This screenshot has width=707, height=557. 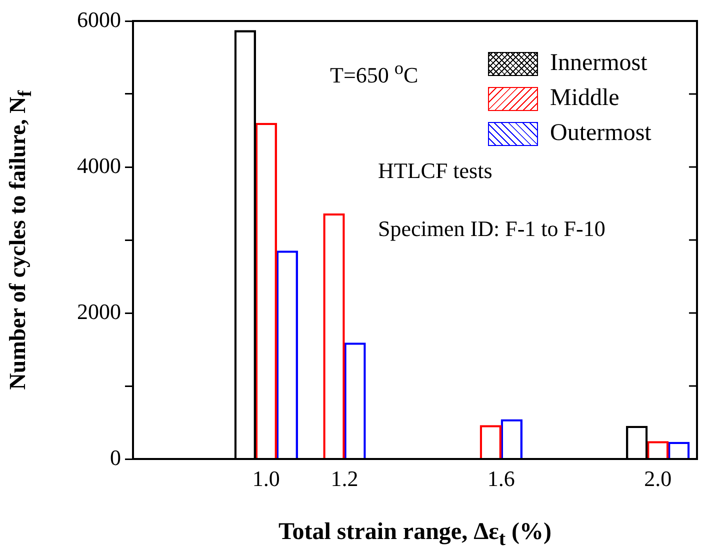 I want to click on annotation: Specimen ID: F-1 to F-10, so click(x=492, y=229).